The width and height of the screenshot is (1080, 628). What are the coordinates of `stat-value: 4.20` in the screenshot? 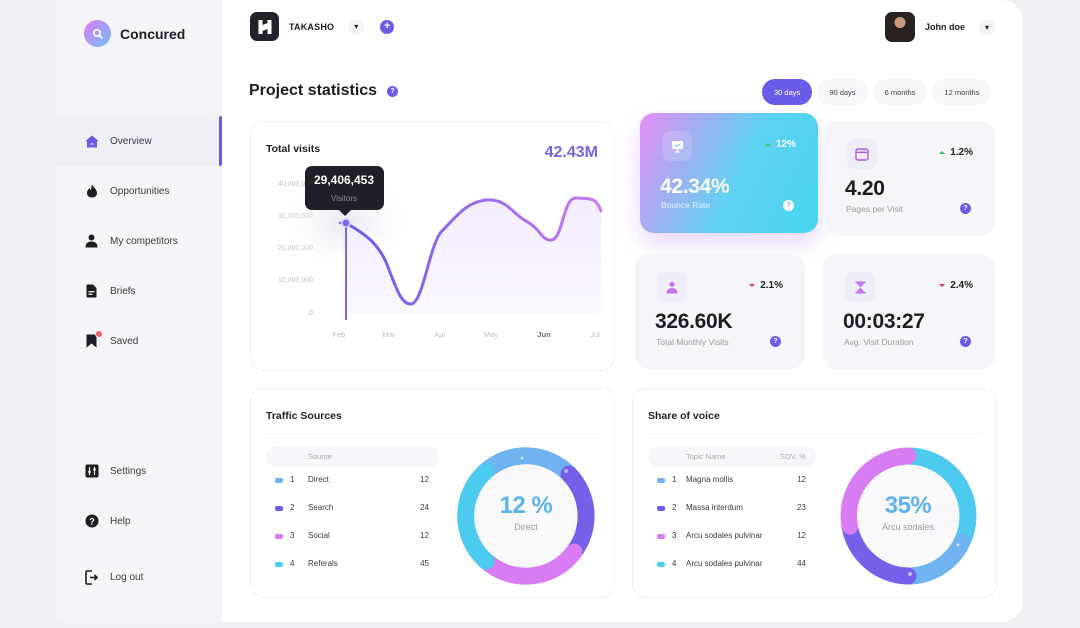 It's located at (865, 188).